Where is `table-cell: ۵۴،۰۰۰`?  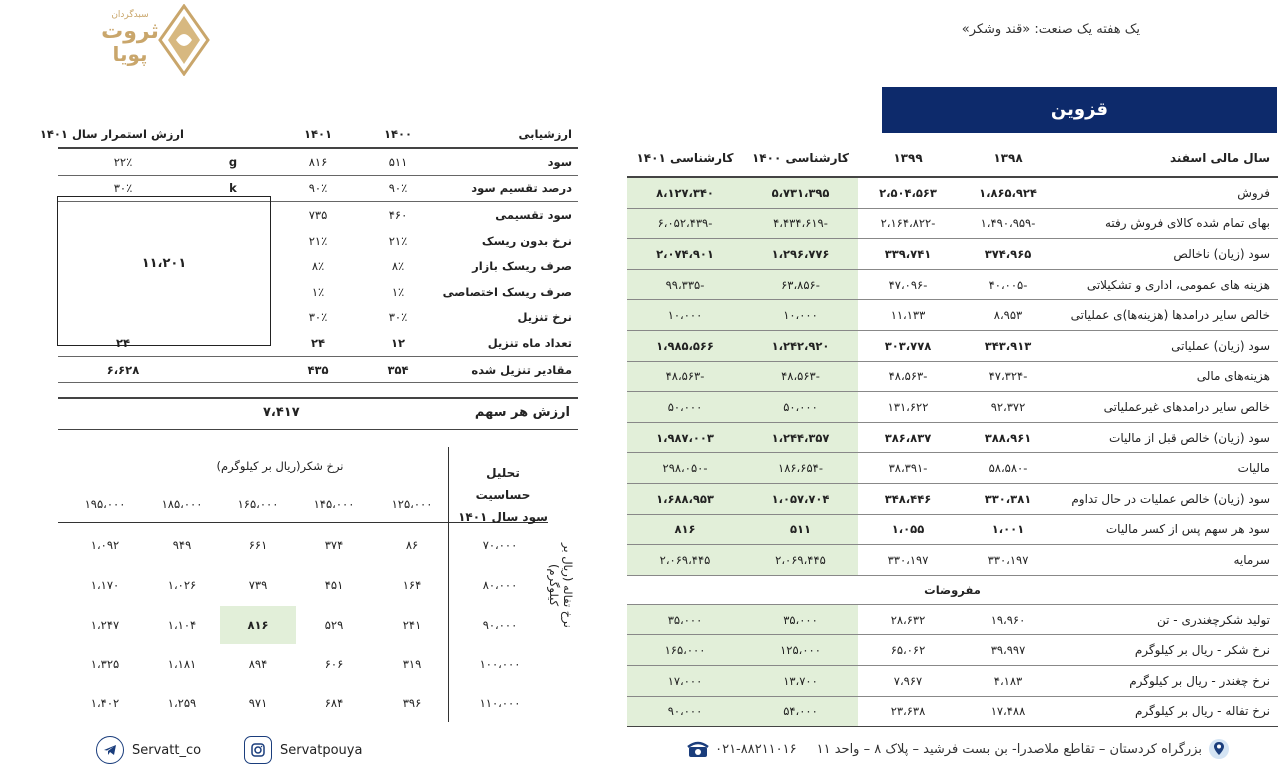 table-cell: ۵۴،۰۰۰ is located at coordinates (800, 712).